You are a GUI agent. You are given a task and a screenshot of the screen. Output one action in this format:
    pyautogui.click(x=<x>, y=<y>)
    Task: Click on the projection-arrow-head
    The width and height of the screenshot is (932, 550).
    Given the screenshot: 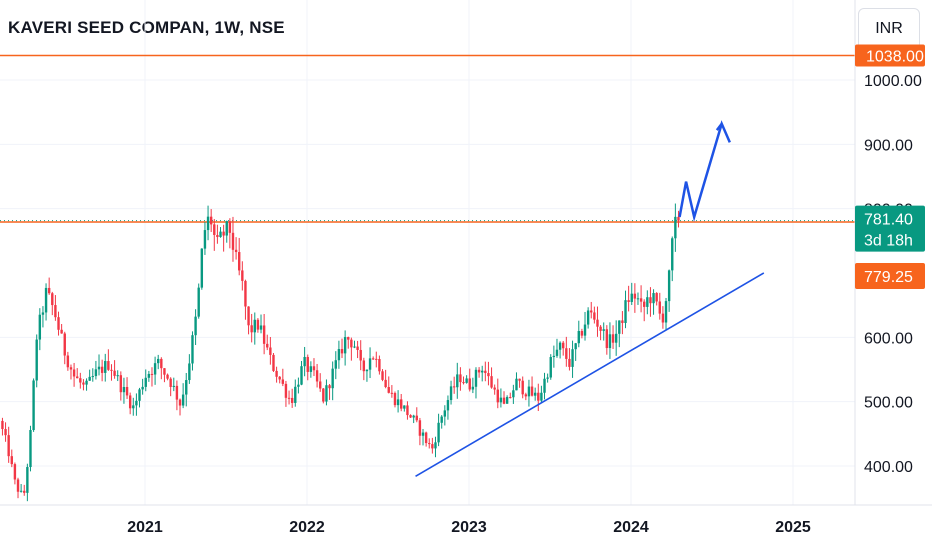 What is the action you would take?
    pyautogui.click(x=719, y=126)
    